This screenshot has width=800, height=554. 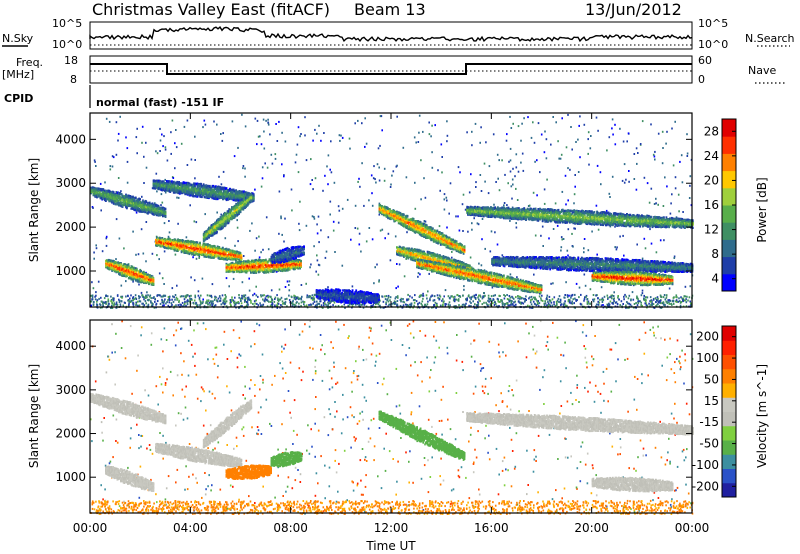 What do you see at coordinates (705, 60) in the screenshot?
I see `nave-tick-top: 60` at bounding box center [705, 60].